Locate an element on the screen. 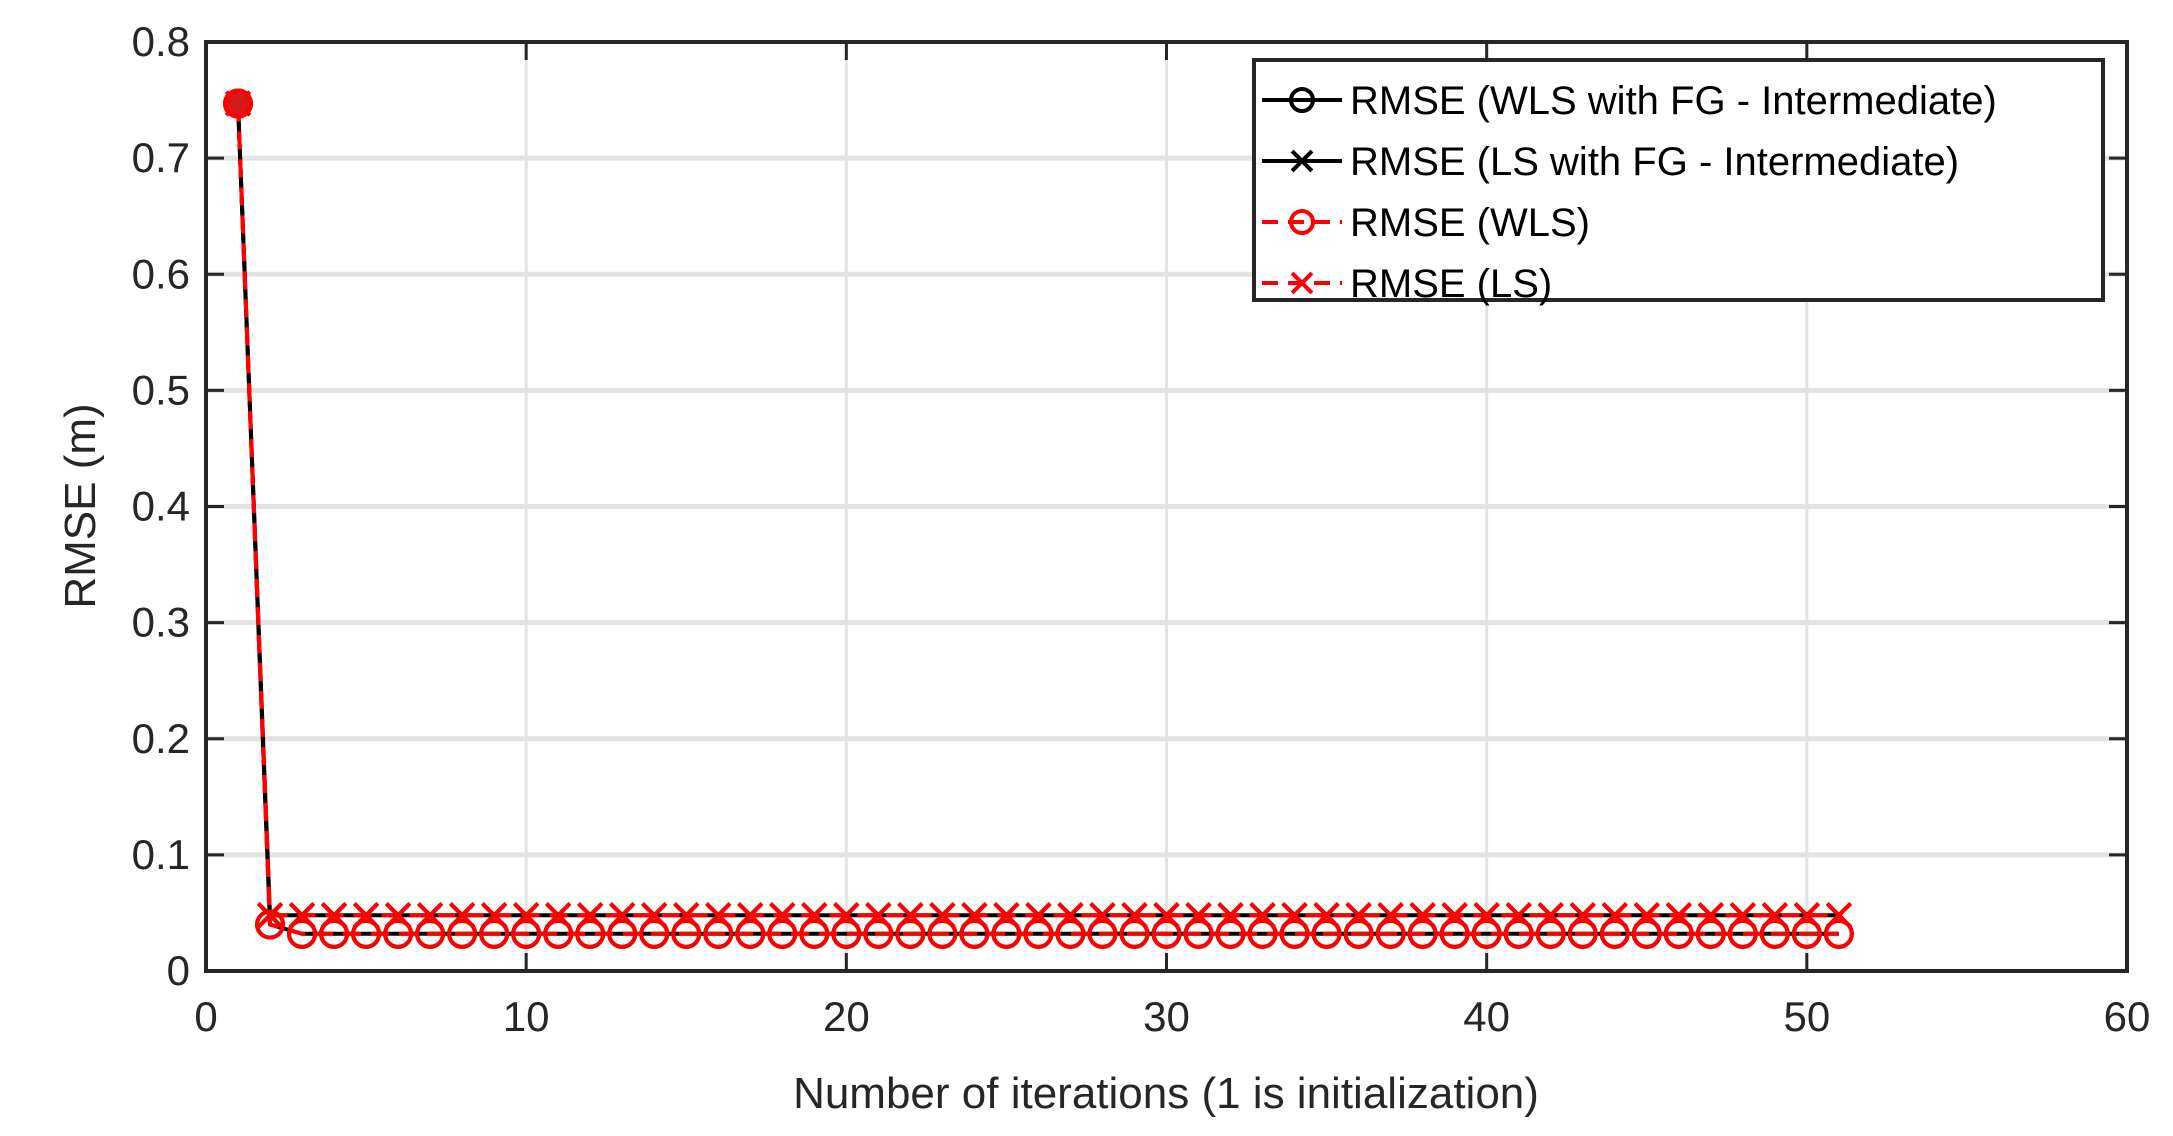 The height and width of the screenshot is (1136, 2173). x-tick-label: 0 is located at coordinates (205, 1016).